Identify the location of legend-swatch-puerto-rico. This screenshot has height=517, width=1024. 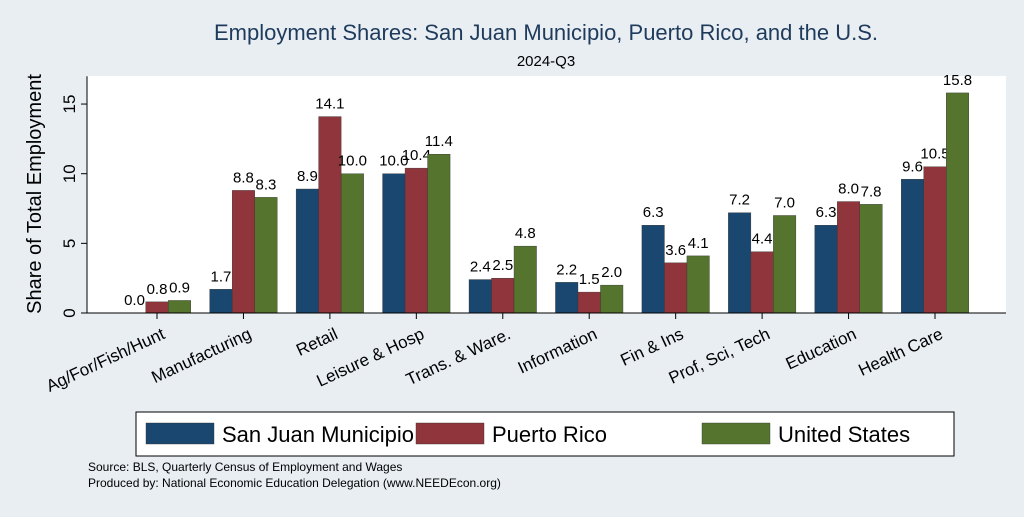
(450, 433).